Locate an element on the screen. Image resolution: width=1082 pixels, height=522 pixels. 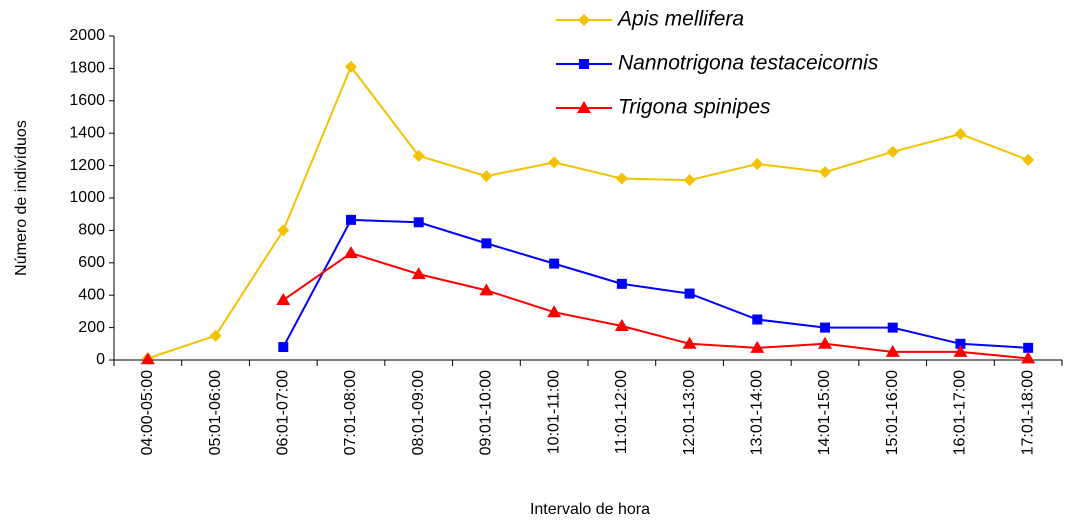
x-tick-label: 05:01-06:00 is located at coordinates (215, 413).